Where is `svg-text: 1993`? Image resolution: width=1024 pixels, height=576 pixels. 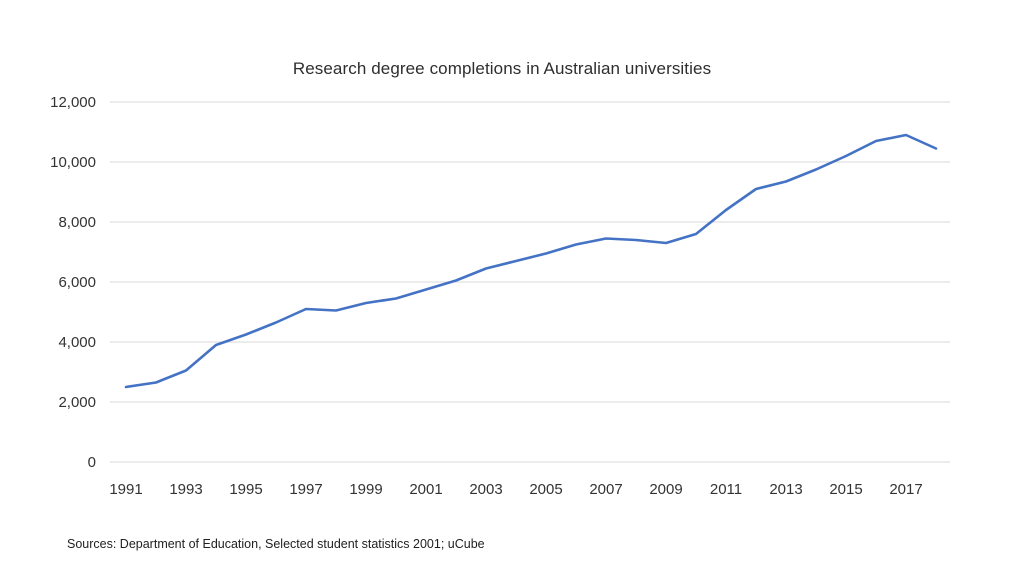 svg-text: 1993 is located at coordinates (185, 489).